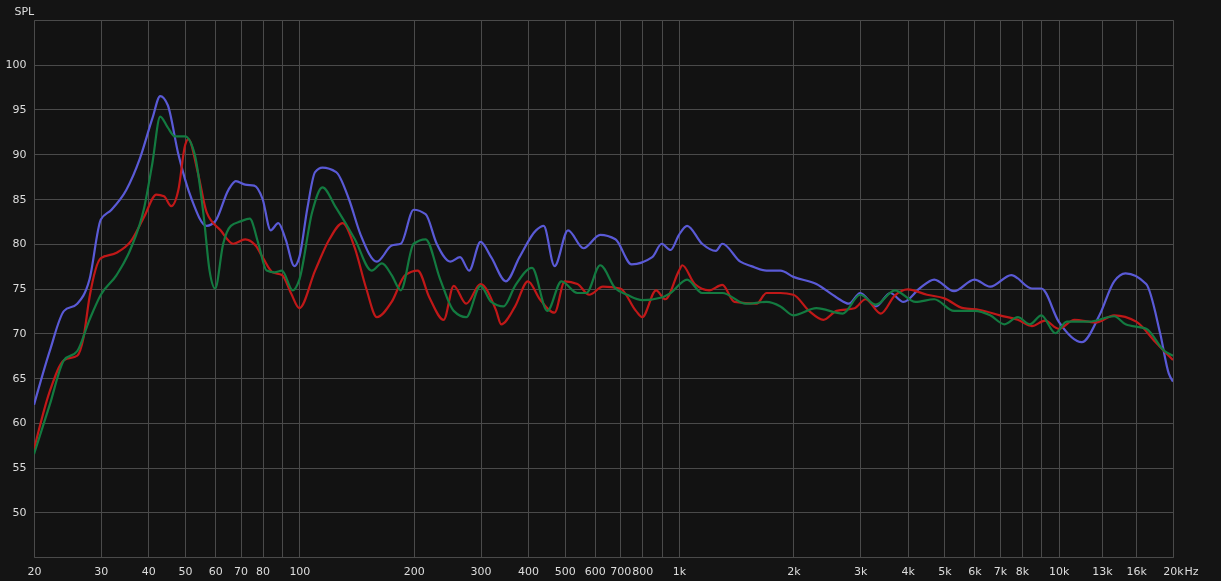 This screenshot has height=581, width=1221. What do you see at coordinates (1103, 571) in the screenshot?
I see `x-tick-label: 13k` at bounding box center [1103, 571].